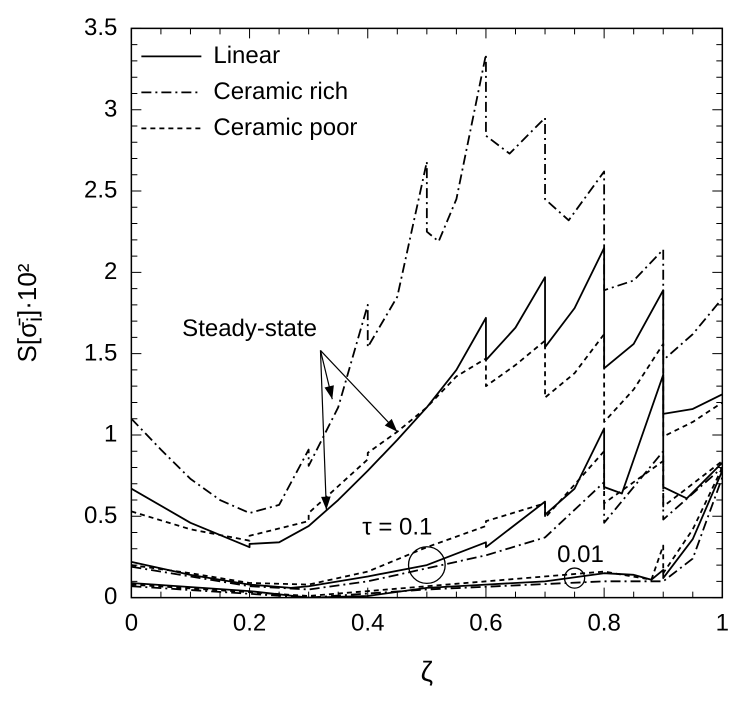 The image size is (733, 704). What do you see at coordinates (101, 352) in the screenshot?
I see `y-tick-label: 1.5` at bounding box center [101, 352].